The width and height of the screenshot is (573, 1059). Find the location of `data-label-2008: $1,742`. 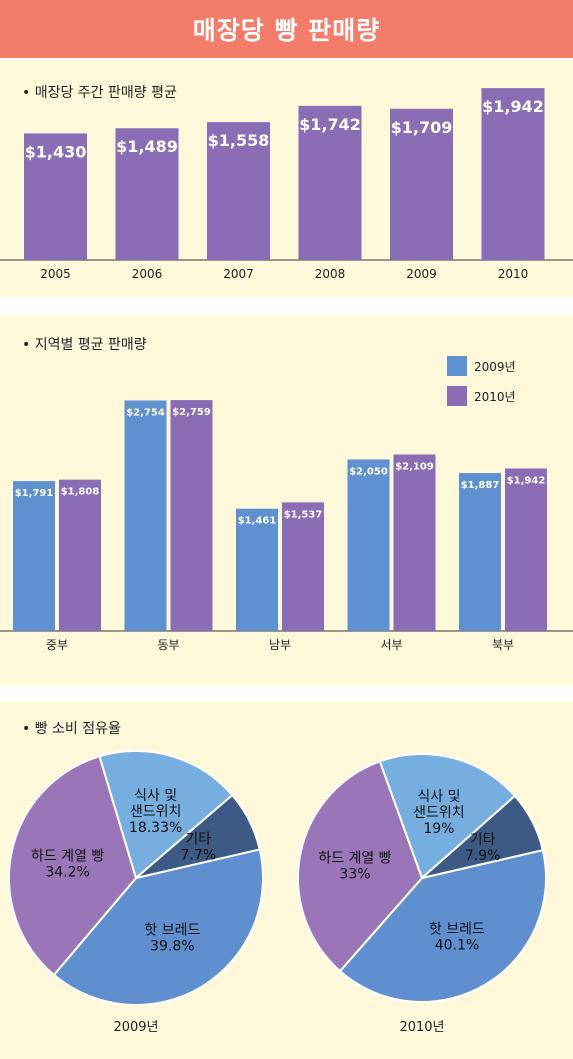

data-label-2008: $1,742 is located at coordinates (330, 124).